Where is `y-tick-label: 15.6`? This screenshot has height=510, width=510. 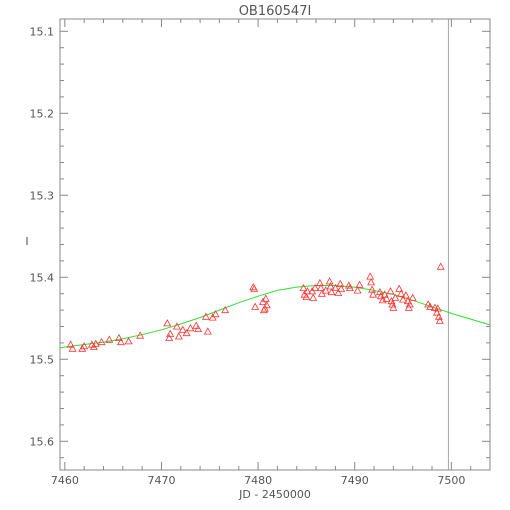 y-tick-label: 15.6 is located at coordinates (42, 441).